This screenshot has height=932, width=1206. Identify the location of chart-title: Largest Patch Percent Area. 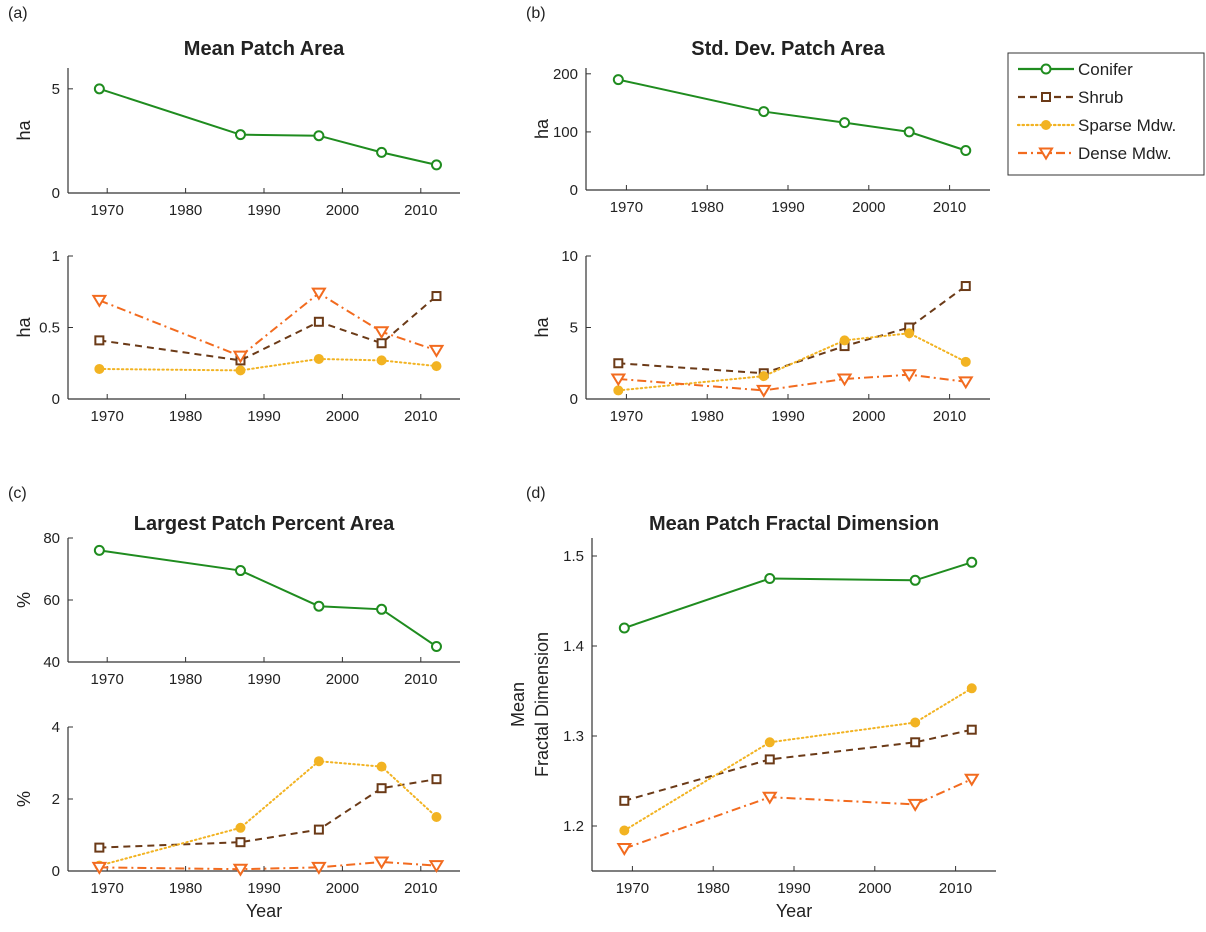
(264, 524).